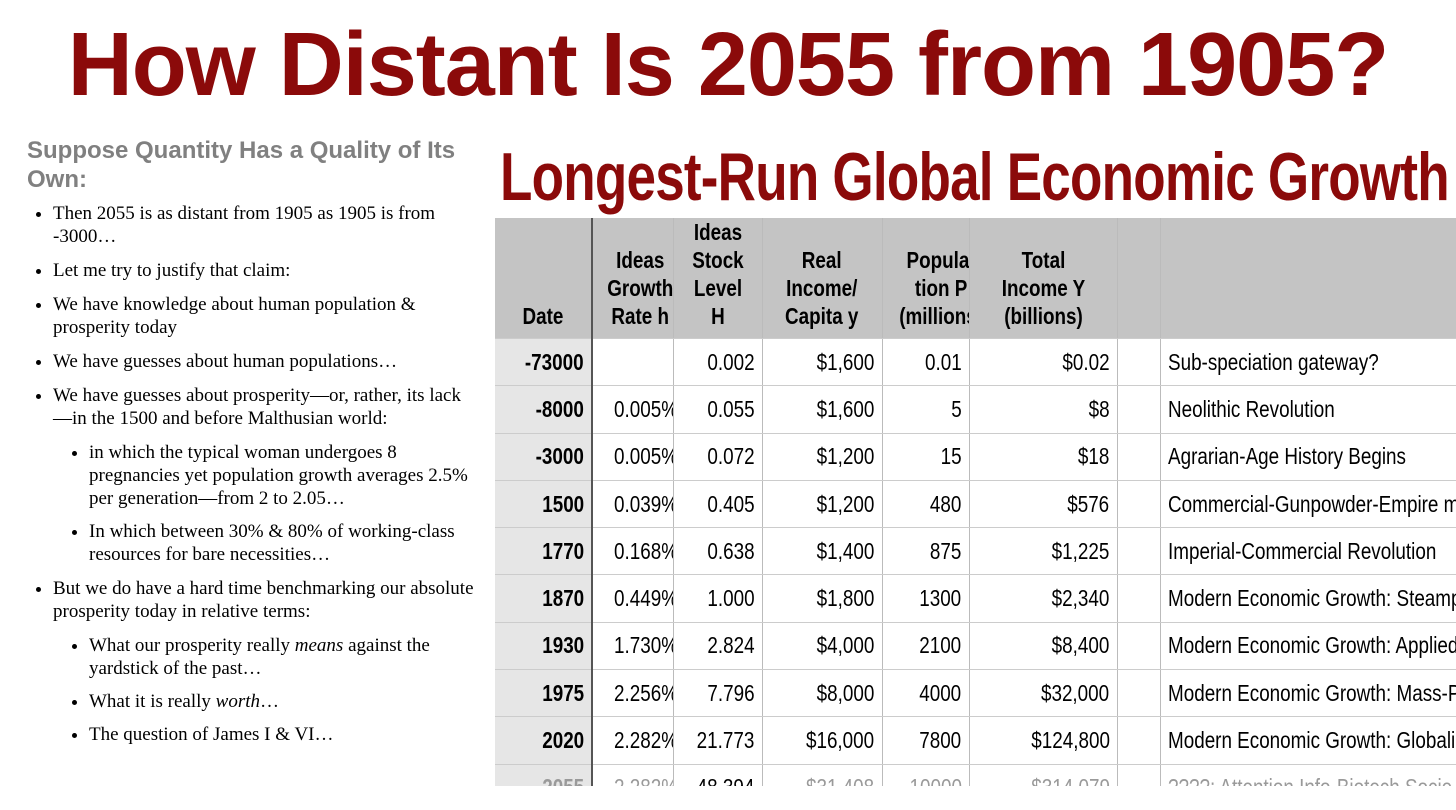  Describe the element at coordinates (1080, 645) in the screenshot. I see `cell-text: $8,400` at that location.